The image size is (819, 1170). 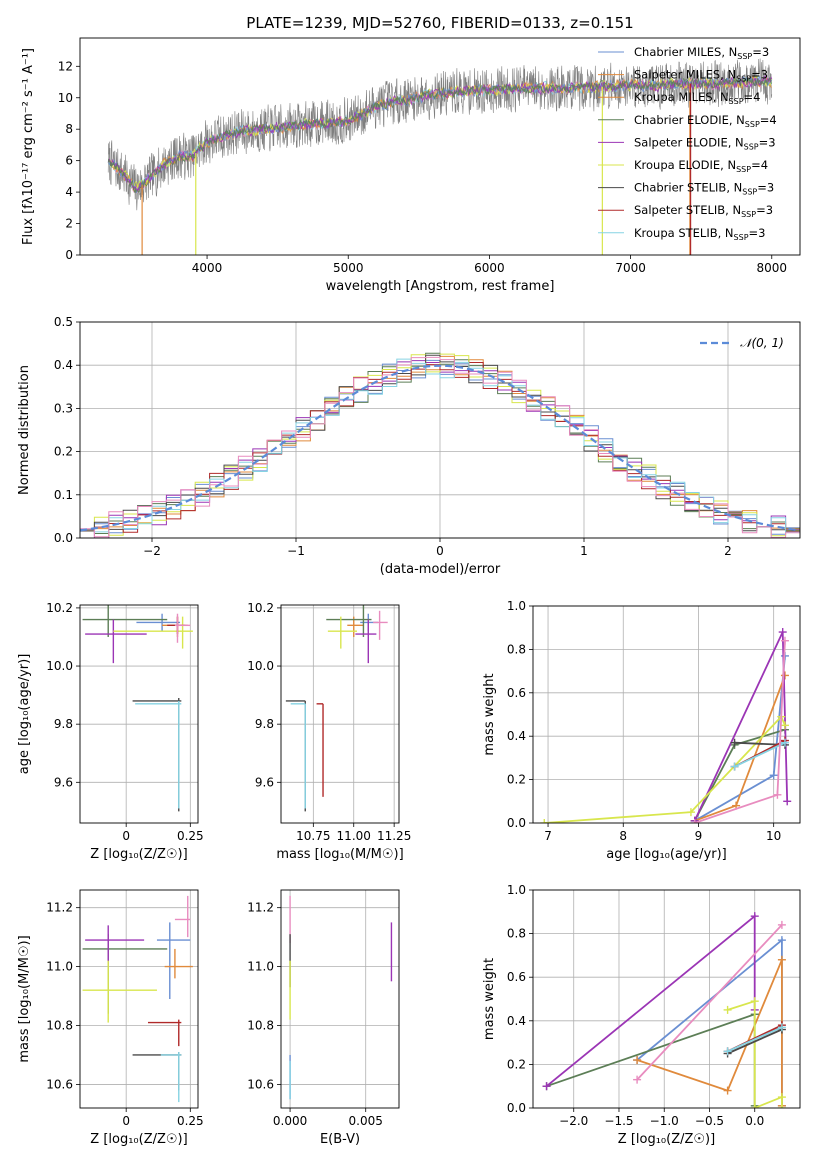 I want to click on gaussian-curve, so click(x=440, y=448).